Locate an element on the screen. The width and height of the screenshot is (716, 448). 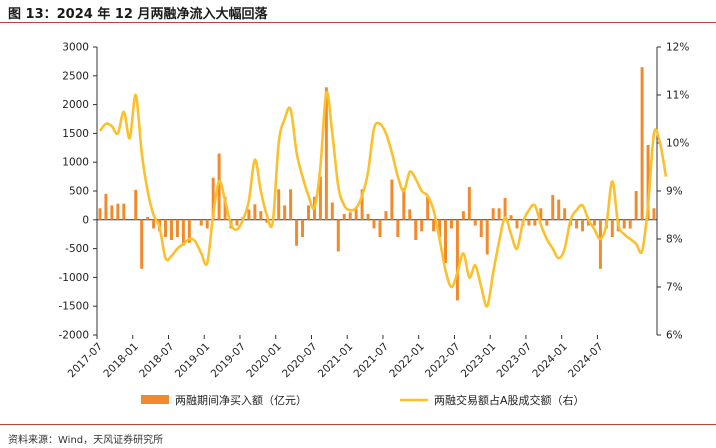
y-right-tick-label: 6% is located at coordinates (674, 336).